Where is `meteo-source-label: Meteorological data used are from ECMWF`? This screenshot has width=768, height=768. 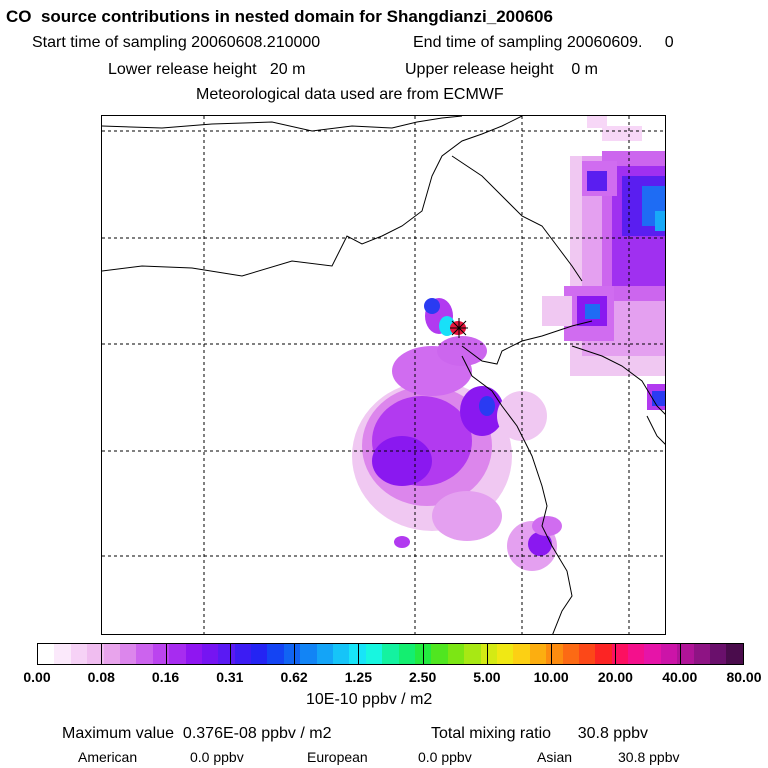 meteo-source-label: Meteorological data used are from ECMWF is located at coordinates (350, 94).